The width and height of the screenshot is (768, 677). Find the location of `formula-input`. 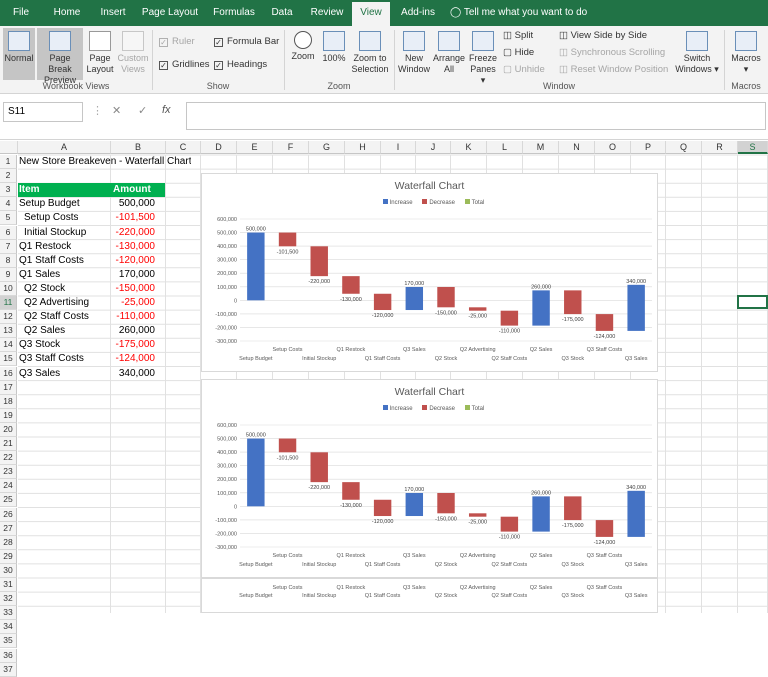

formula-input is located at coordinates (476, 116).